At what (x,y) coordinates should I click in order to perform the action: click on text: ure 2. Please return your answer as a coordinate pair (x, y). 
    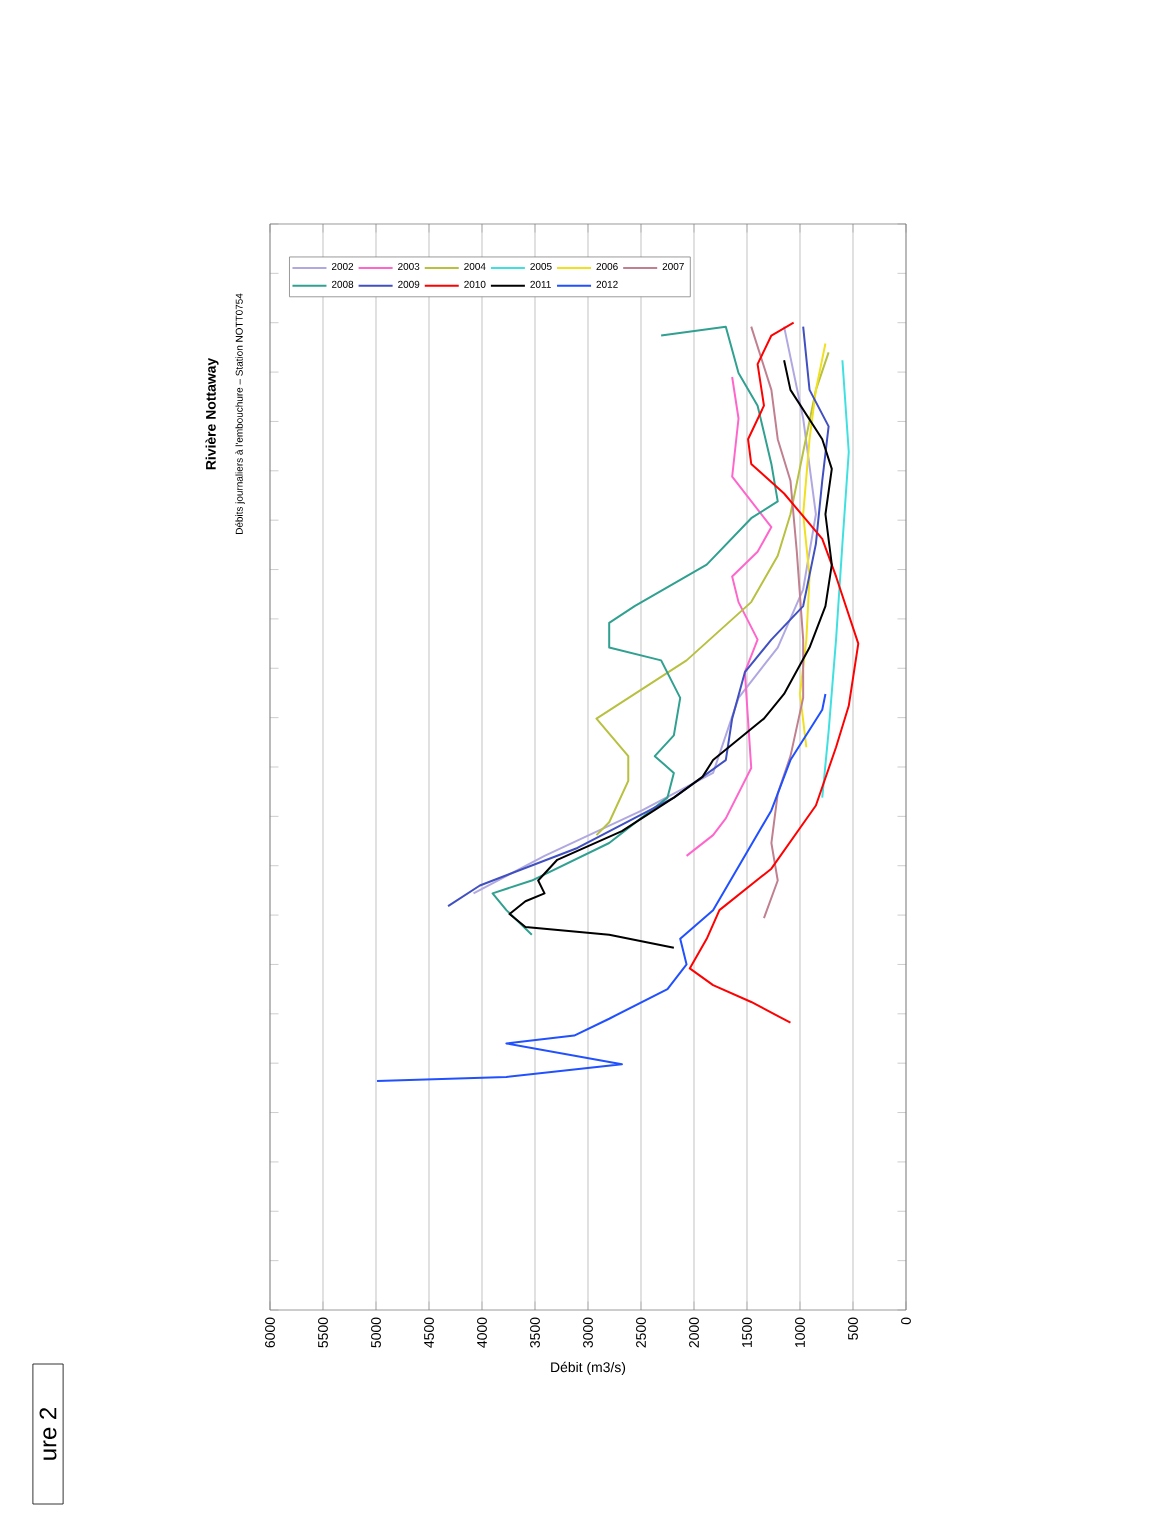
    Looking at the image, I should click on (48, 1433).